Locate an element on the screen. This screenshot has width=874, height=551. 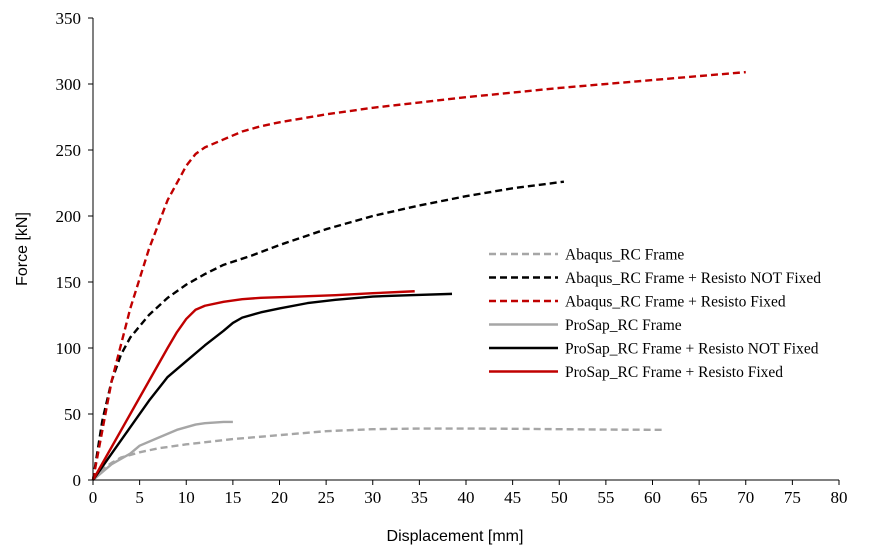
x-tick-label: 45 is located at coordinates (512, 497).